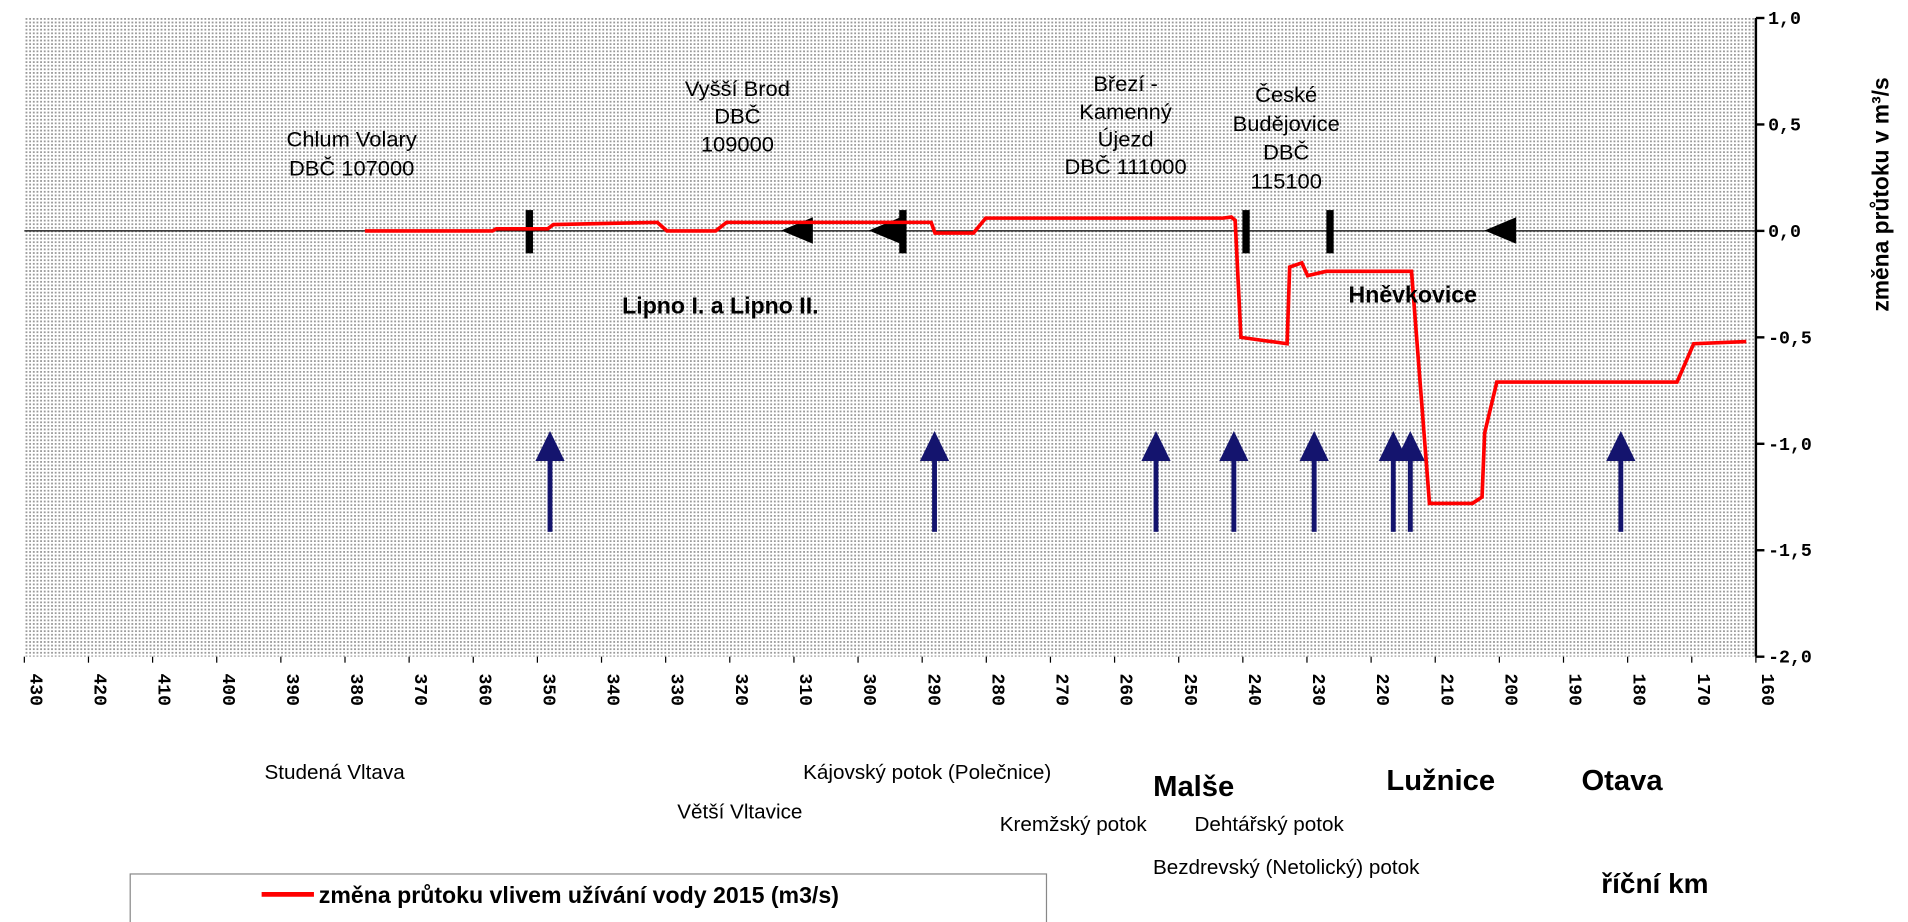  I want to click on annotation: DBČ 107000, so click(351, 167).